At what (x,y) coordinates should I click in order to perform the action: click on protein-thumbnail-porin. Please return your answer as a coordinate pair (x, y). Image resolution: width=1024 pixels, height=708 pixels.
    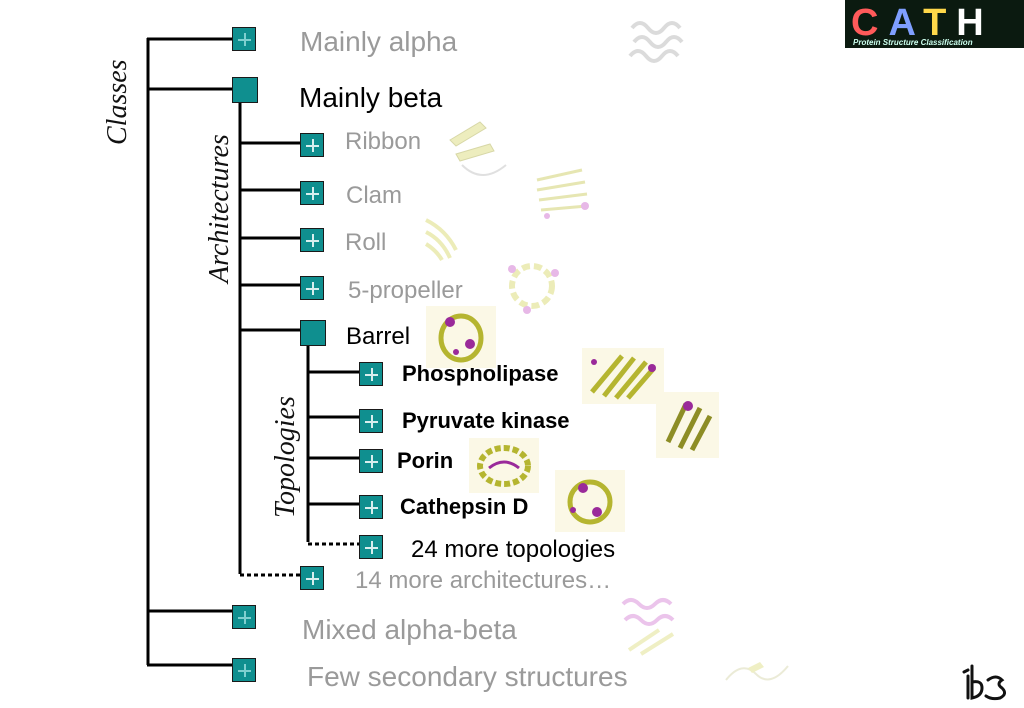
    Looking at the image, I should click on (504, 465).